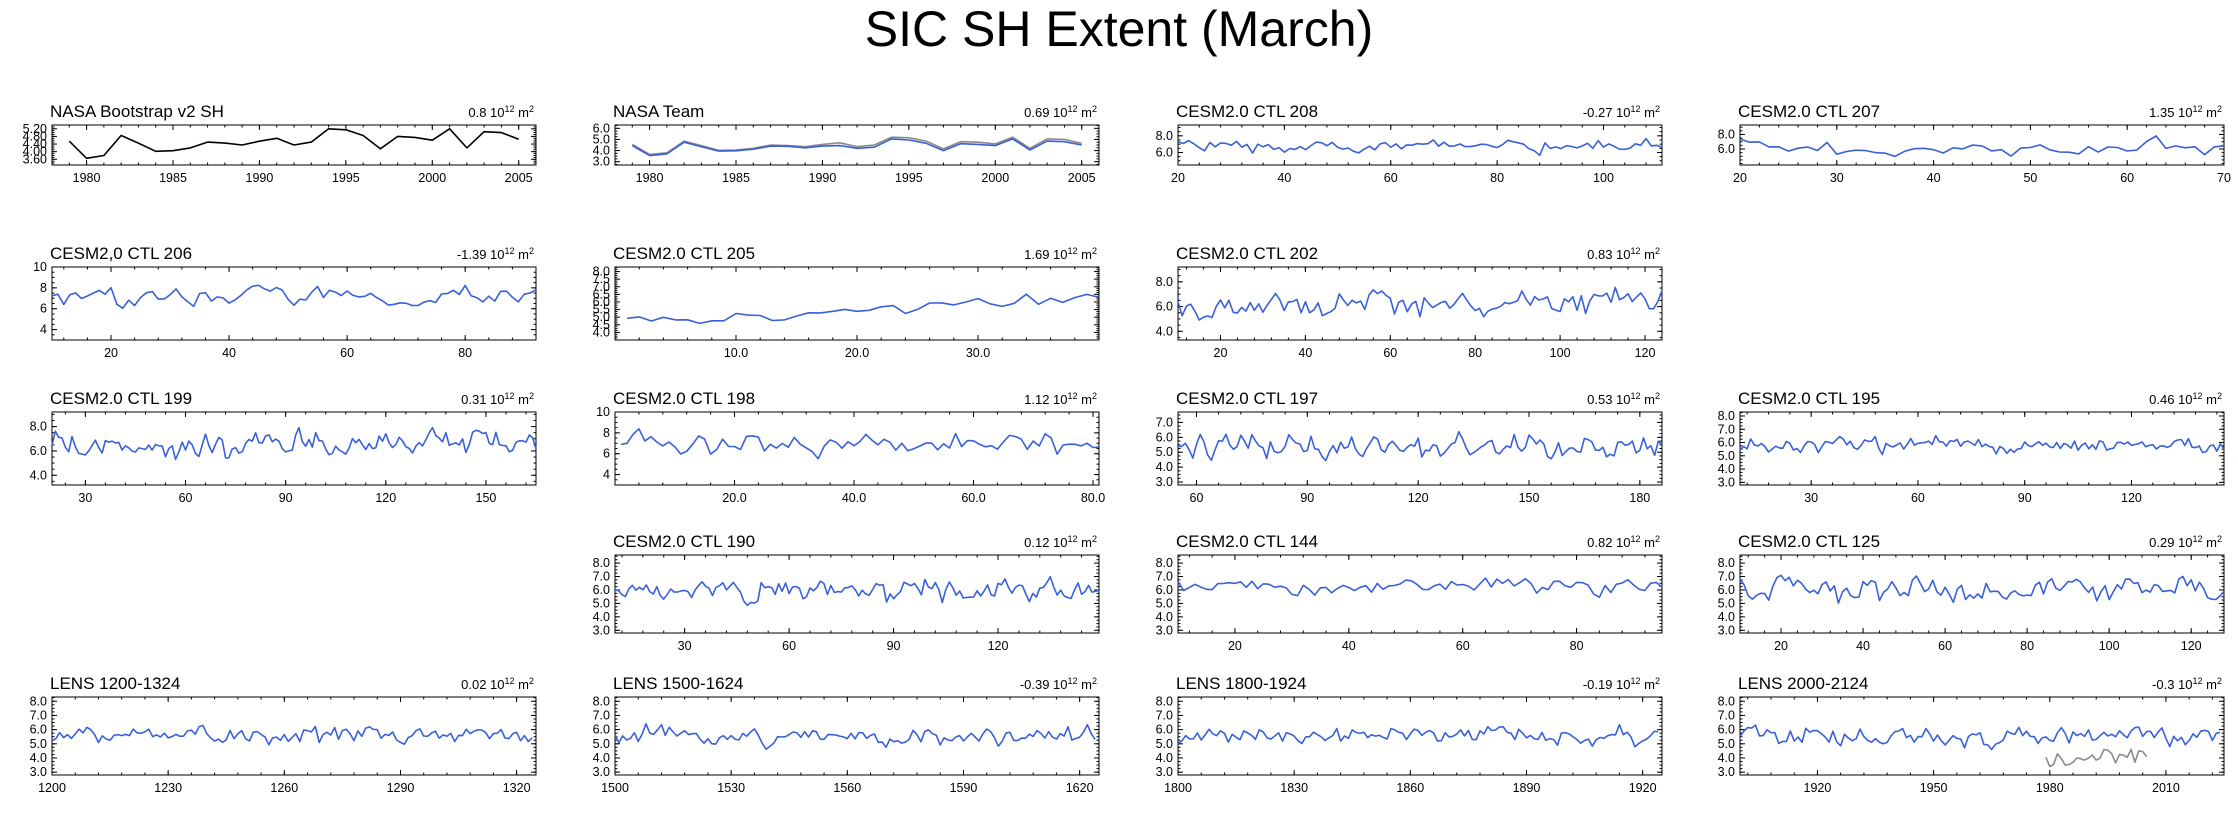 This screenshot has height=817, width=2238. Describe the element at coordinates (601, 758) in the screenshot. I see `panel-16-ytick-label: 4.0` at that location.